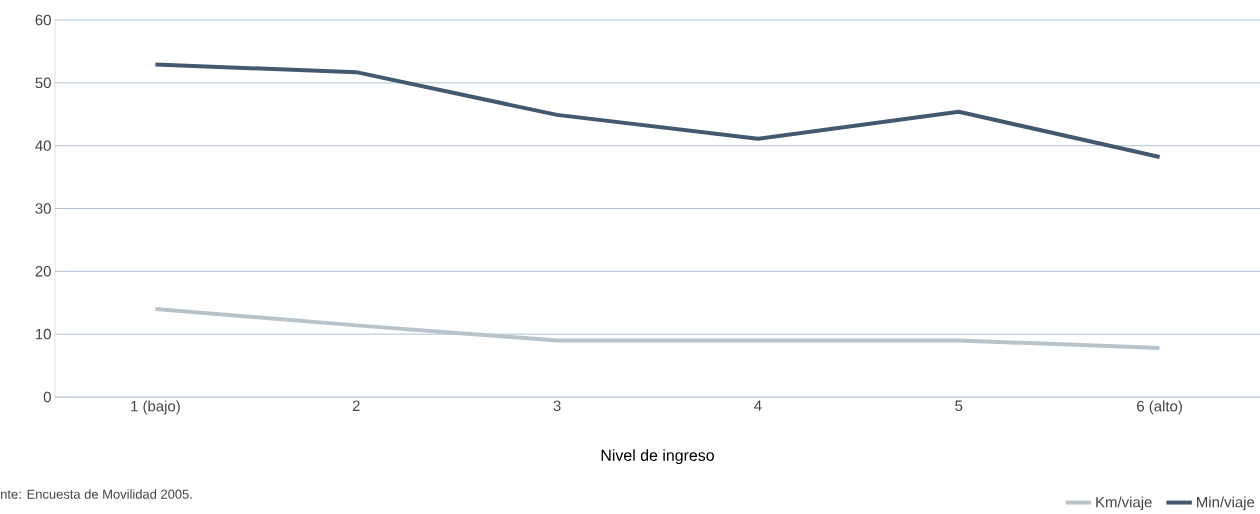  I want to click on x-tick-label: 1 (bajo), so click(155, 407).